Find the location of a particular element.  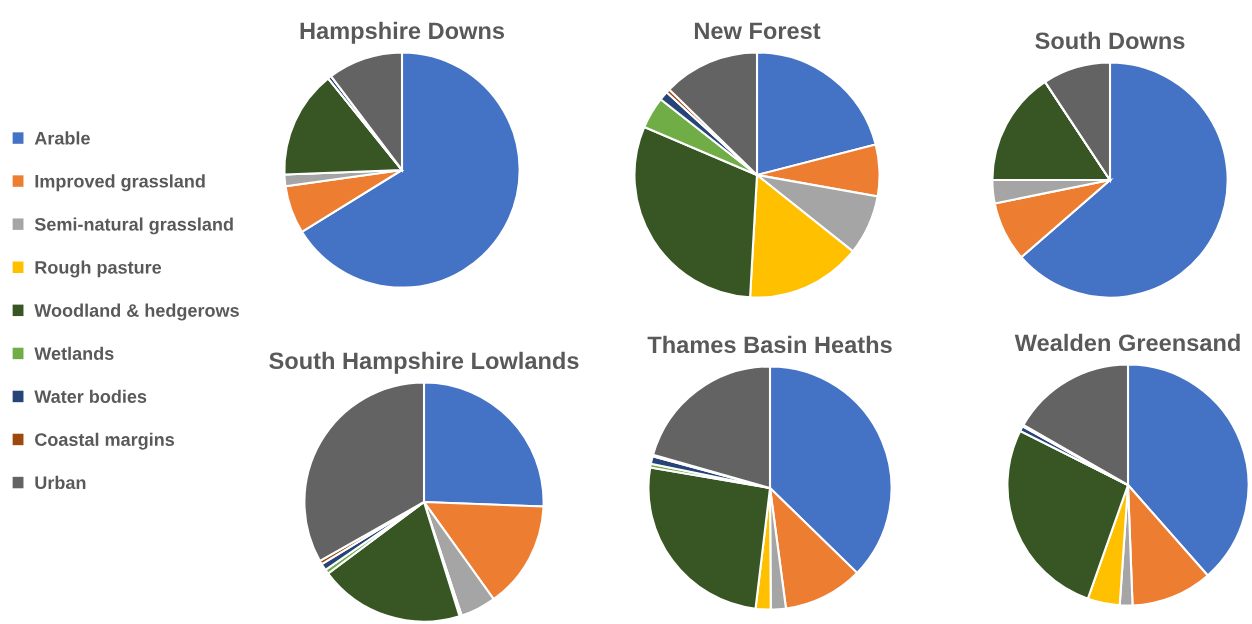

chart-title: Thames Basin Heaths is located at coordinates (769, 344).